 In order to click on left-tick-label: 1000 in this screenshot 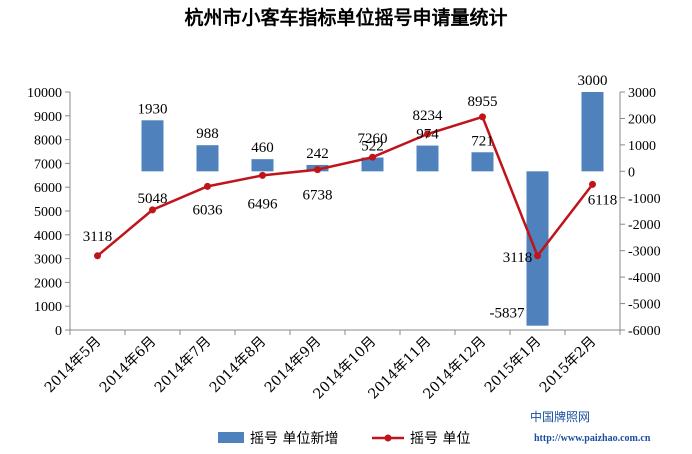, I will do `click(48, 307)`.